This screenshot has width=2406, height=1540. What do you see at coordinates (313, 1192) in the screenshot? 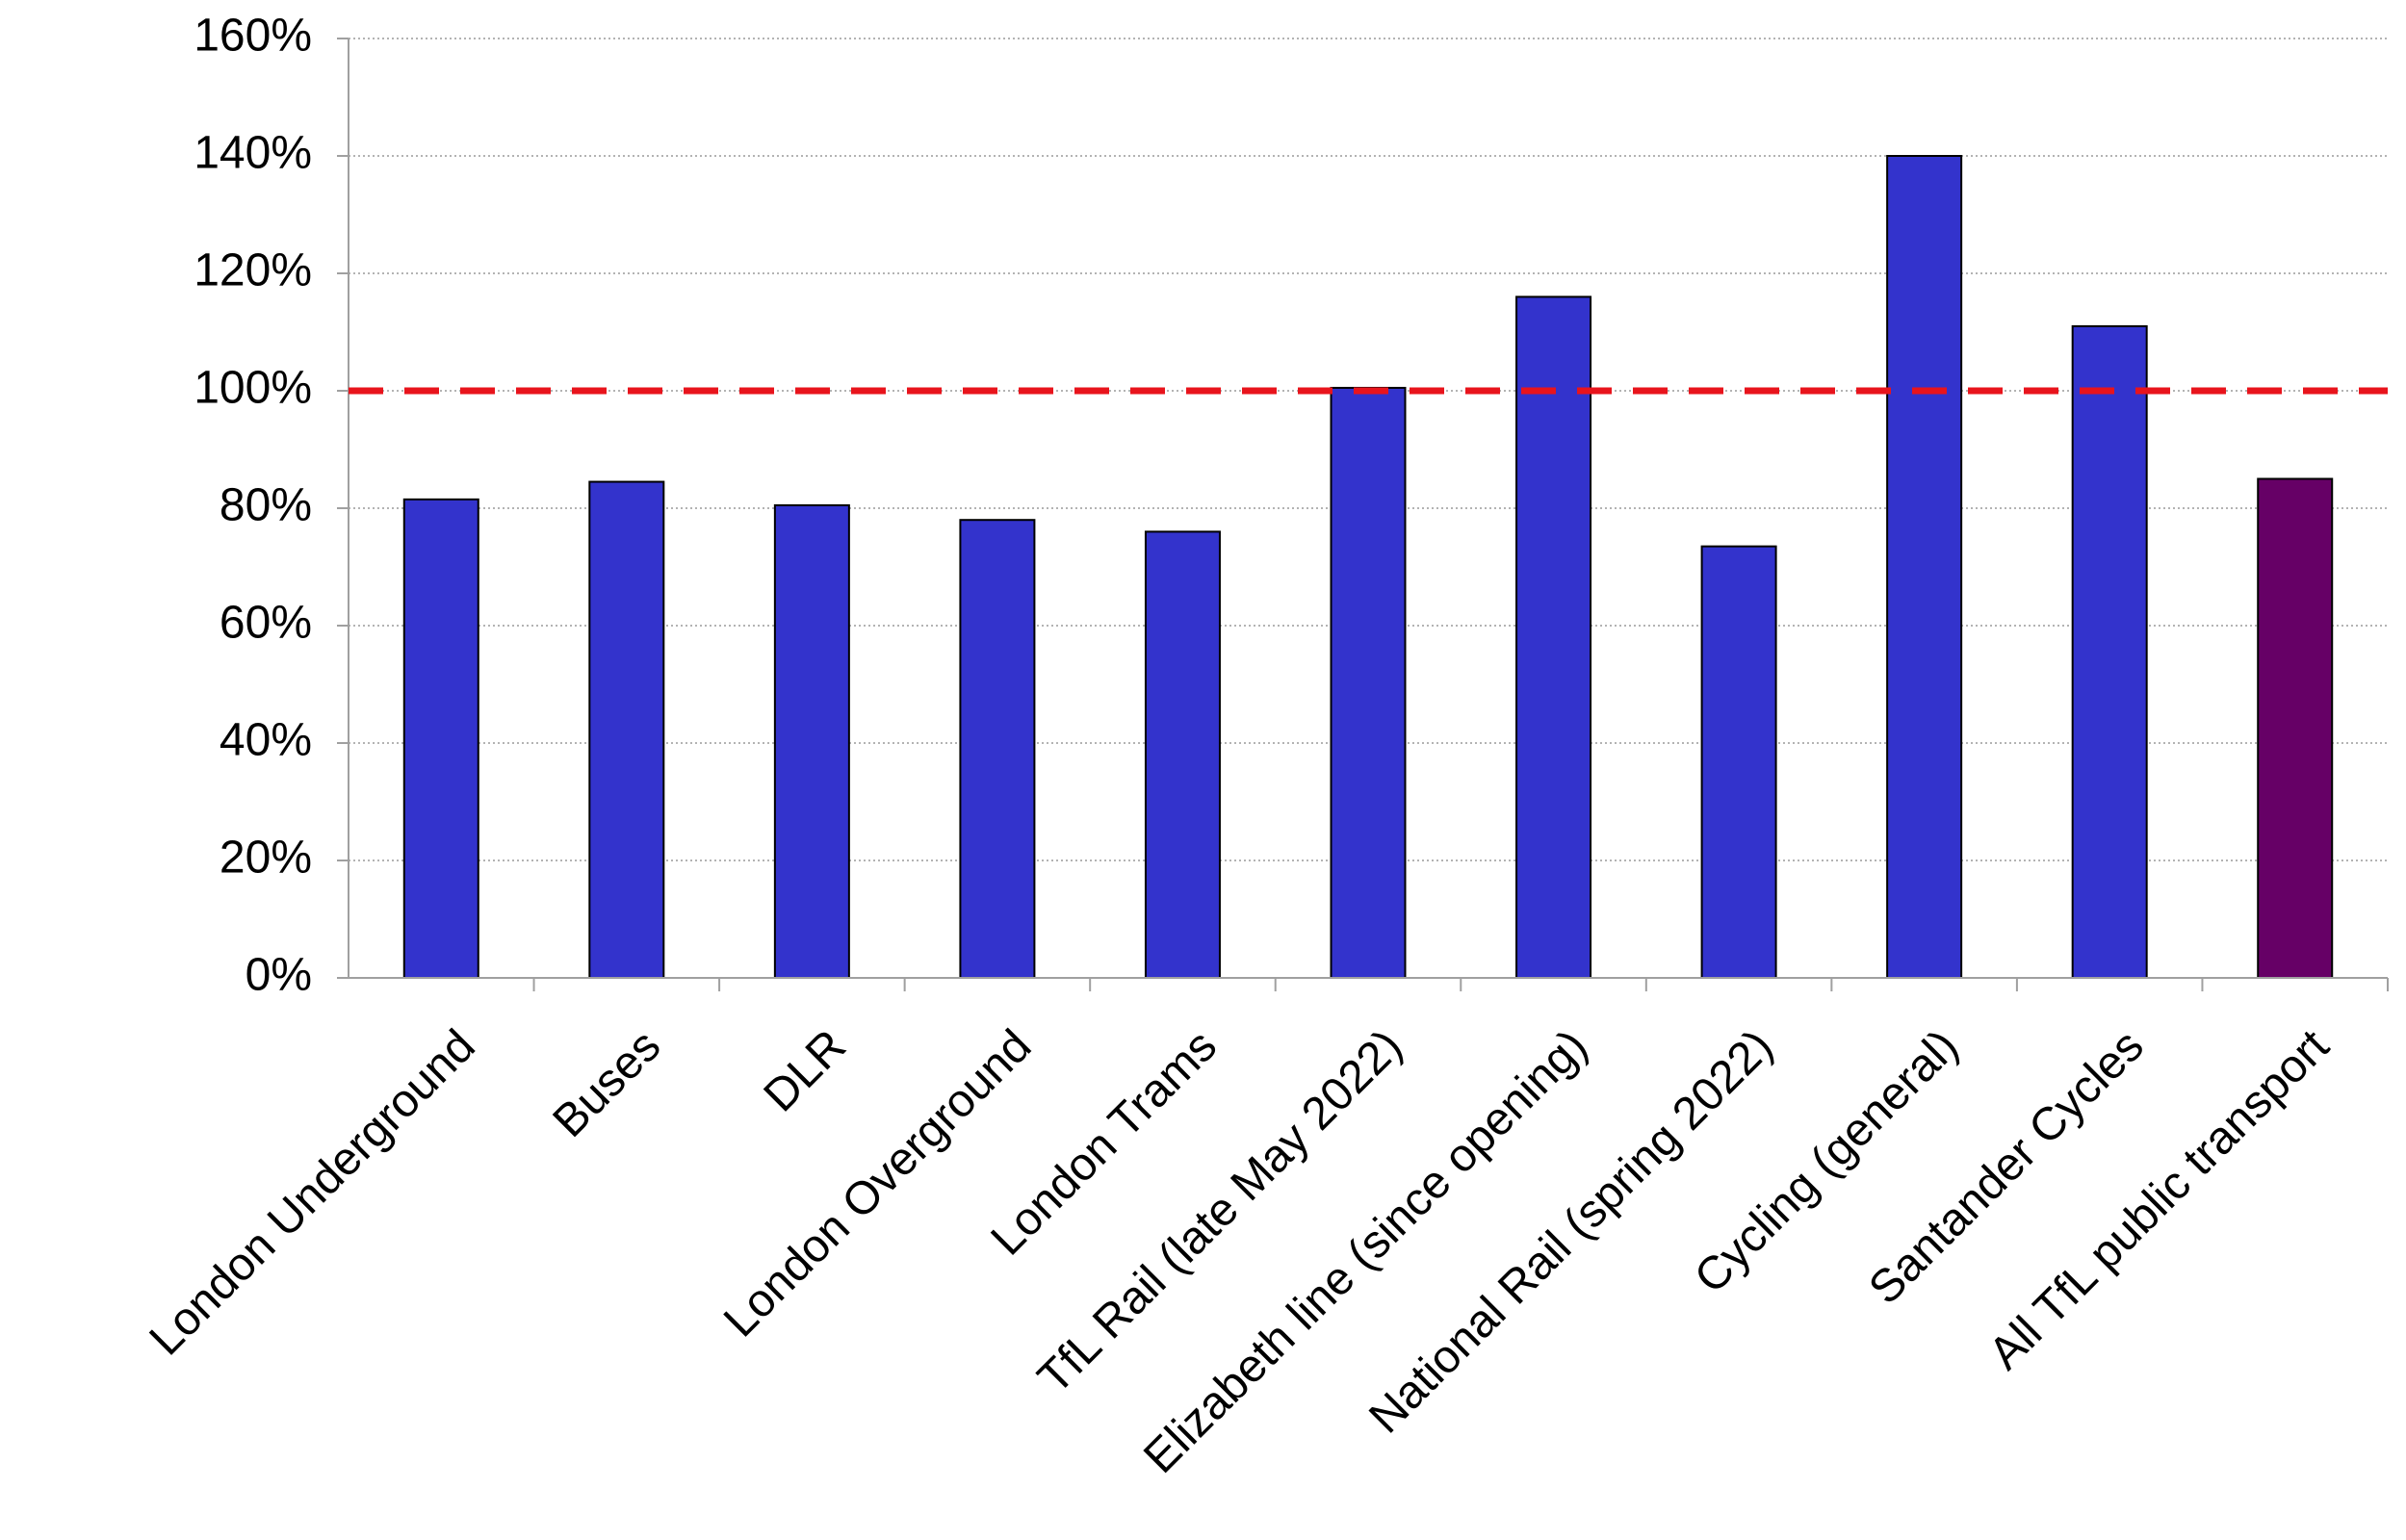
I see `x-tick-label: London Underground` at bounding box center [313, 1192].